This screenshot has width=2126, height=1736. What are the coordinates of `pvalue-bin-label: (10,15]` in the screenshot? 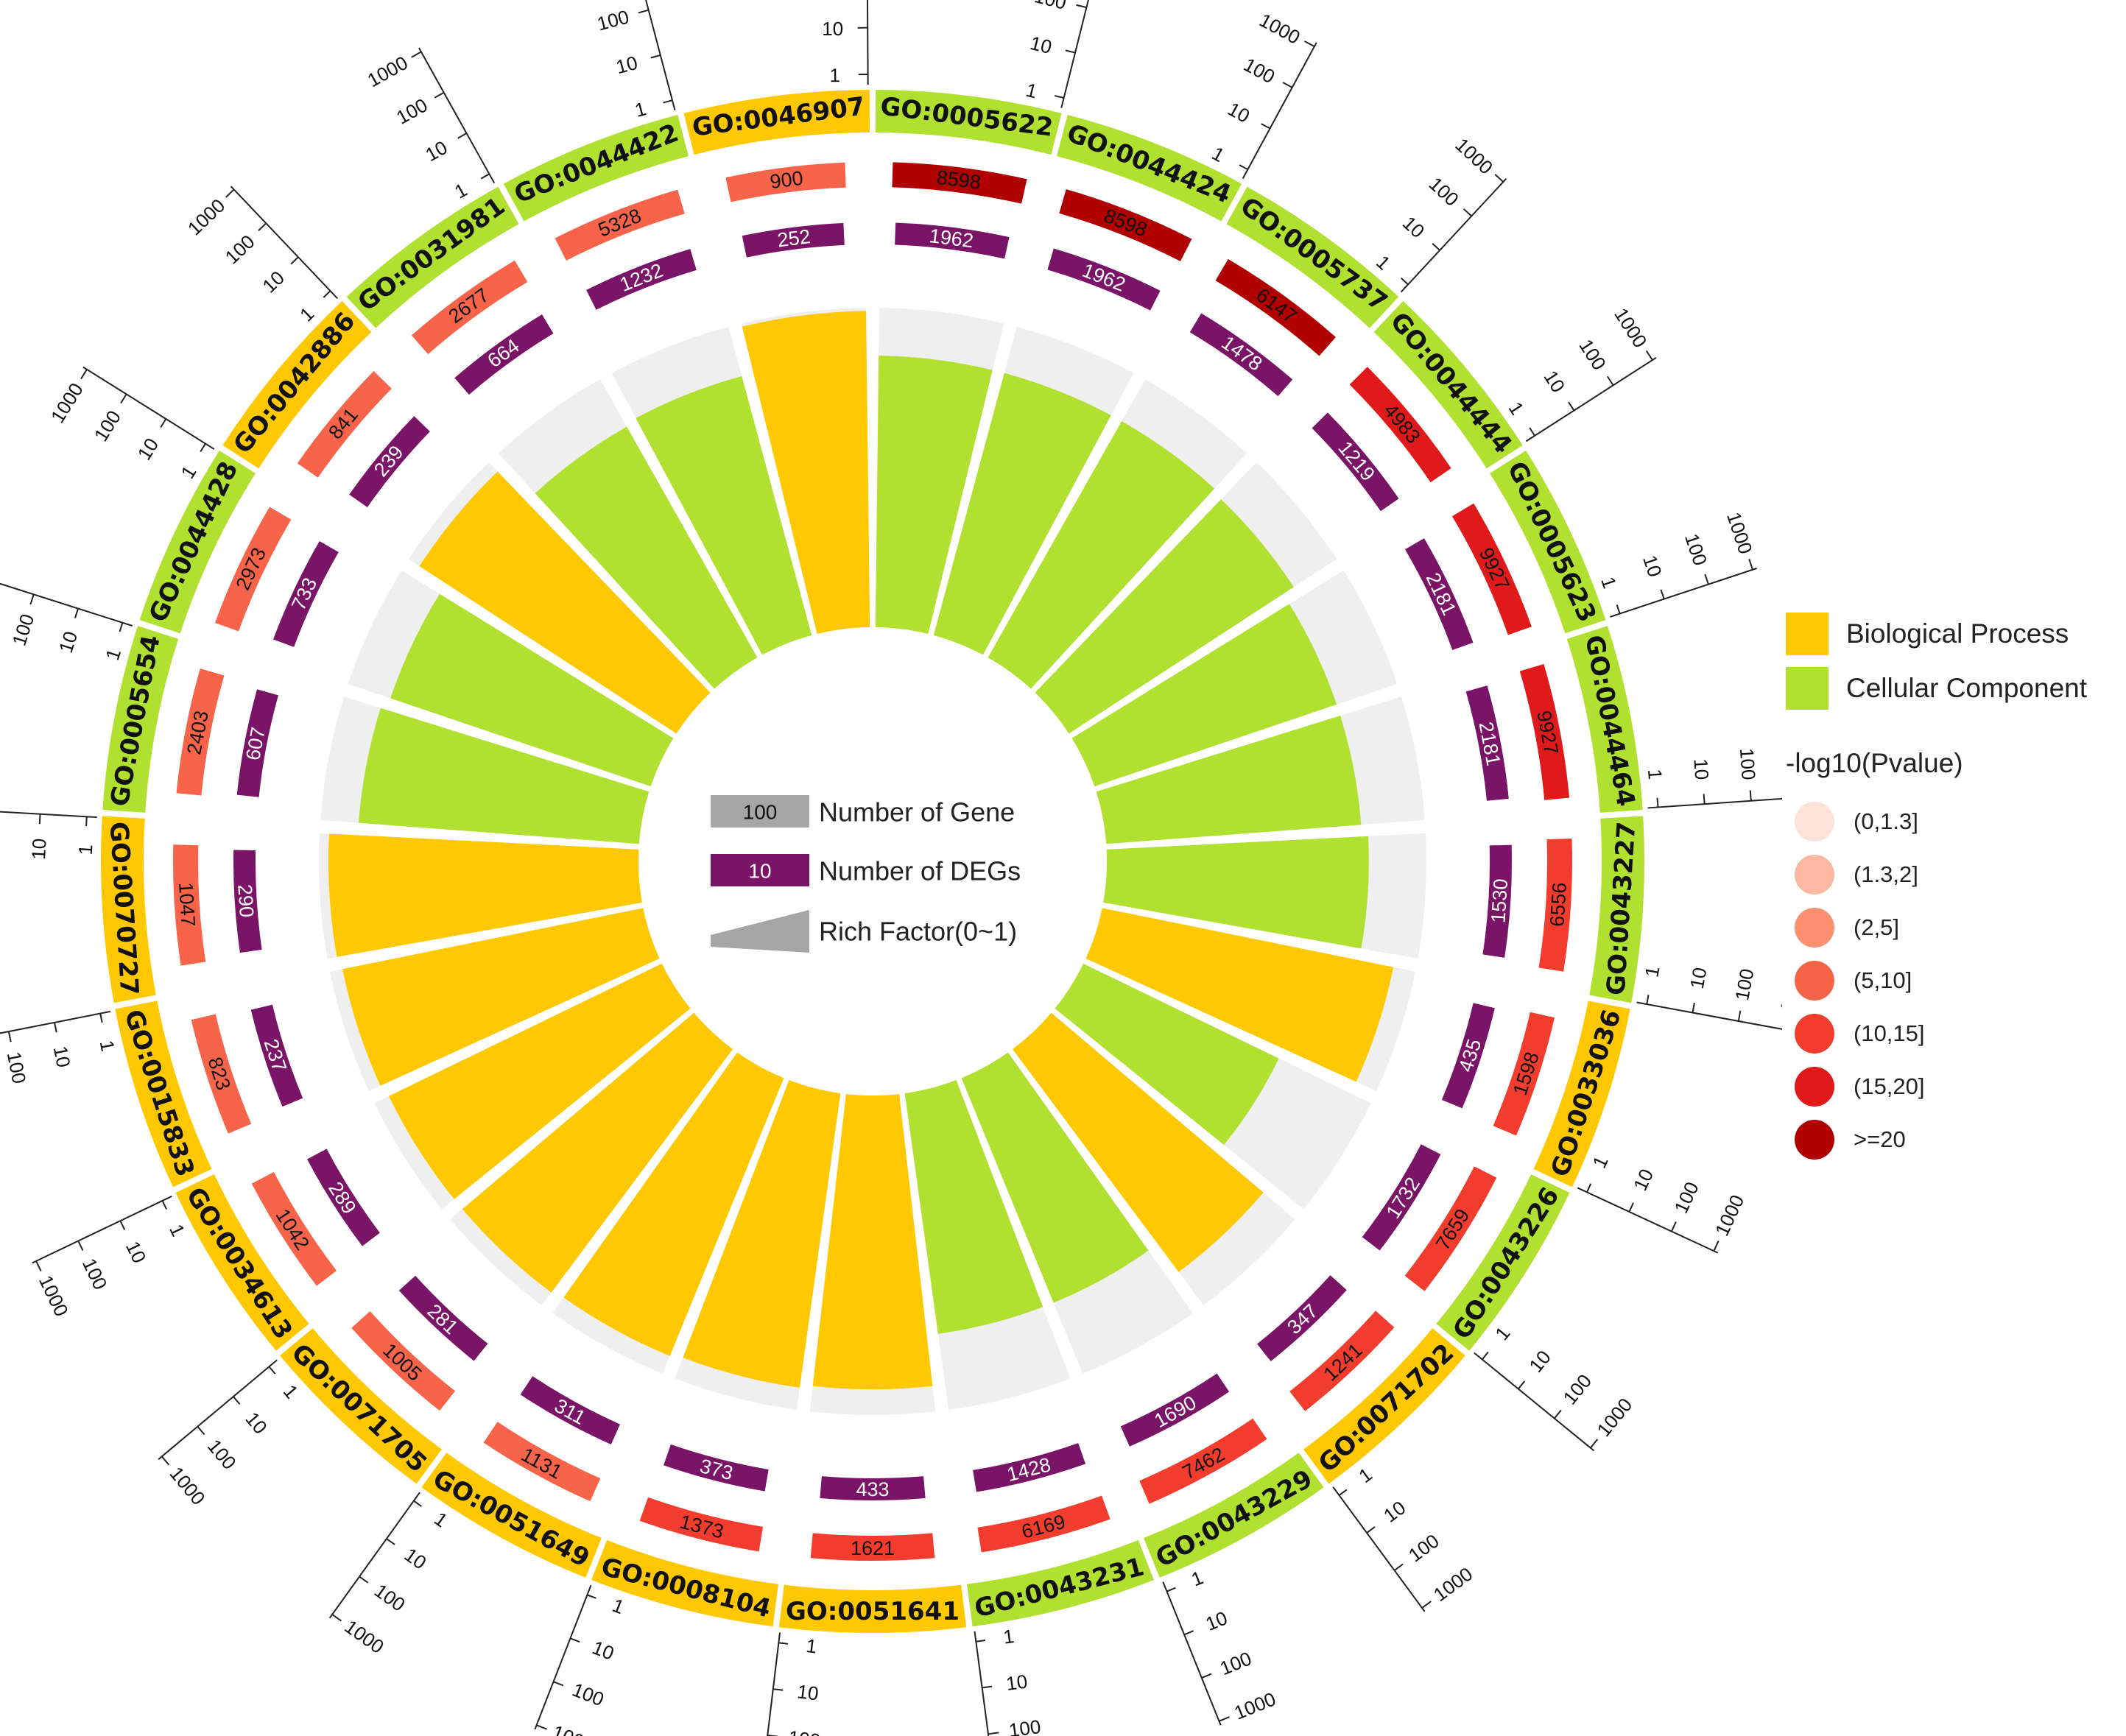 It's located at (1889, 1033).